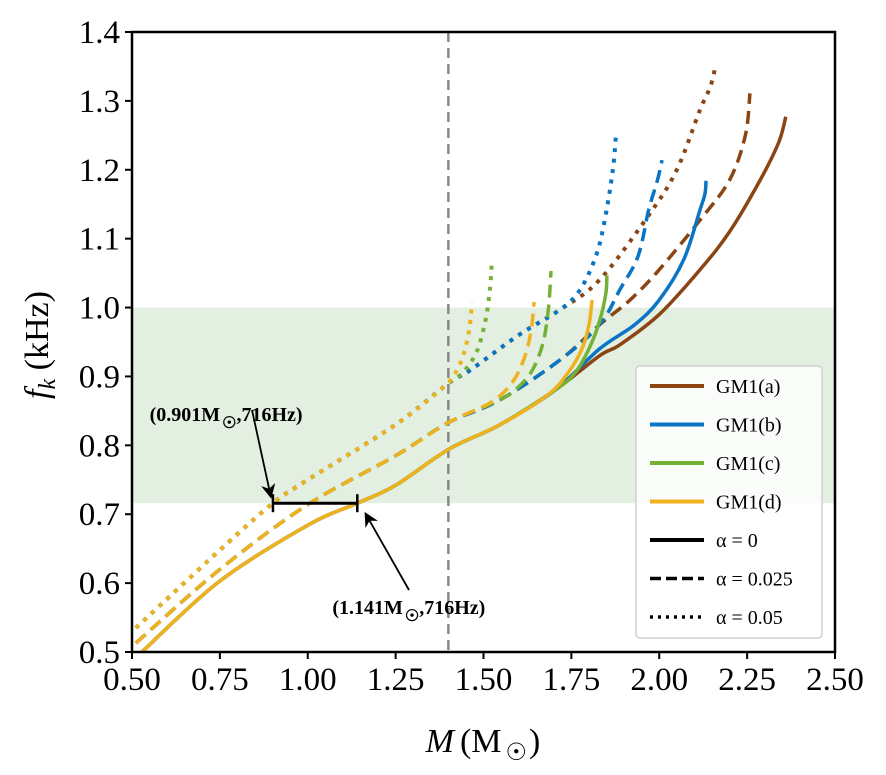 This screenshot has width=886, height=775. Describe the element at coordinates (318, 514) in the screenshot. I see `annotation-layer: (0.901M ☉,716Hz) (1.141M ☉,716Hz)` at that location.